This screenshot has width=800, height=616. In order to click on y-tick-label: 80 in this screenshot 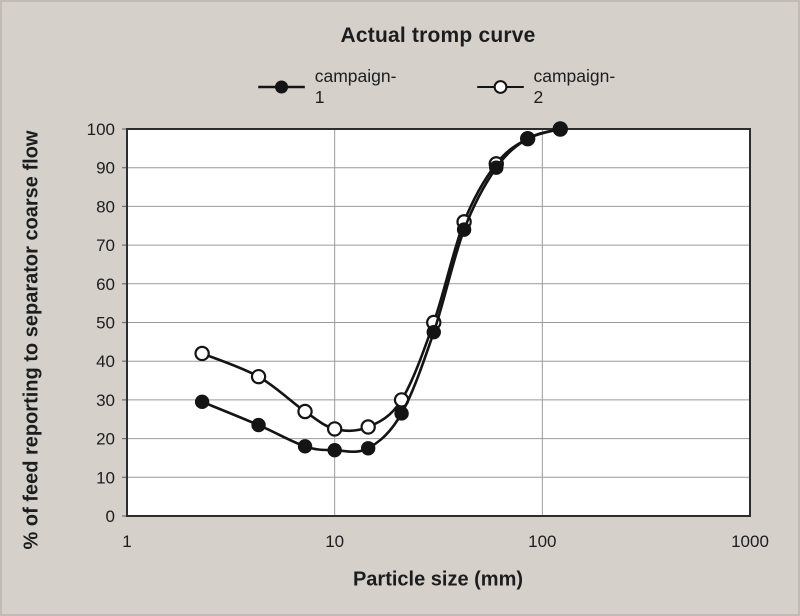, I will do `click(105, 206)`.